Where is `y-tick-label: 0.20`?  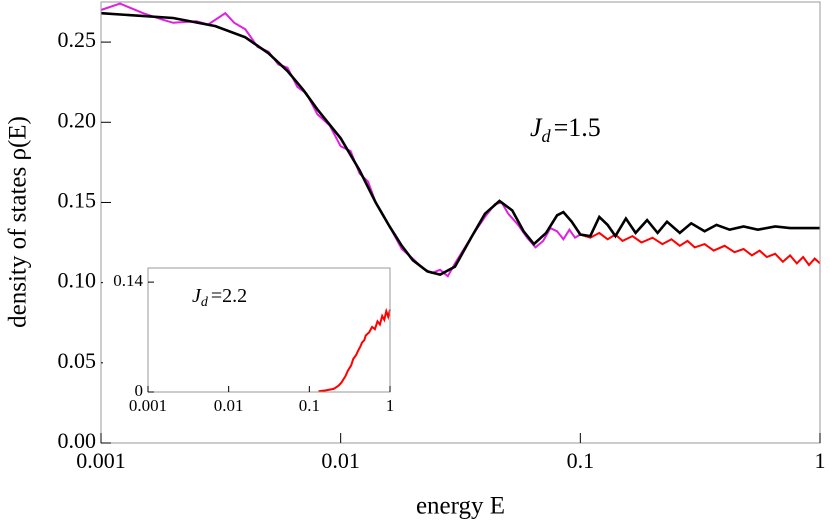 y-tick-label: 0.20 is located at coordinates (77, 119).